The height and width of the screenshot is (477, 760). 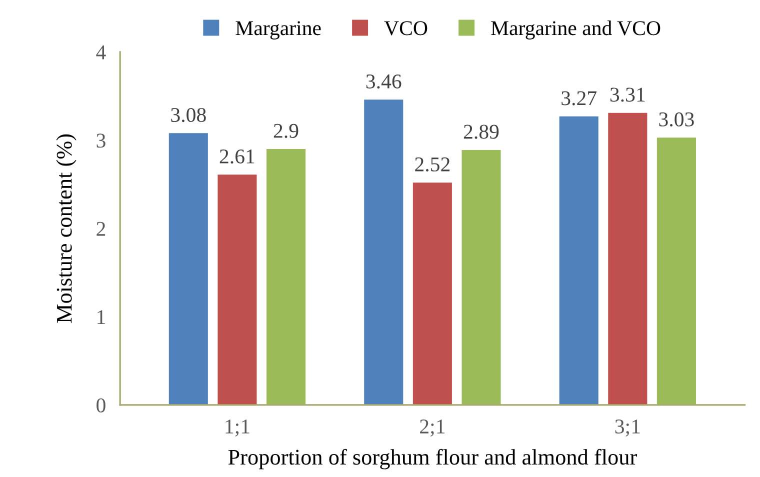 What do you see at coordinates (101, 141) in the screenshot?
I see `y-tick-label: 3` at bounding box center [101, 141].